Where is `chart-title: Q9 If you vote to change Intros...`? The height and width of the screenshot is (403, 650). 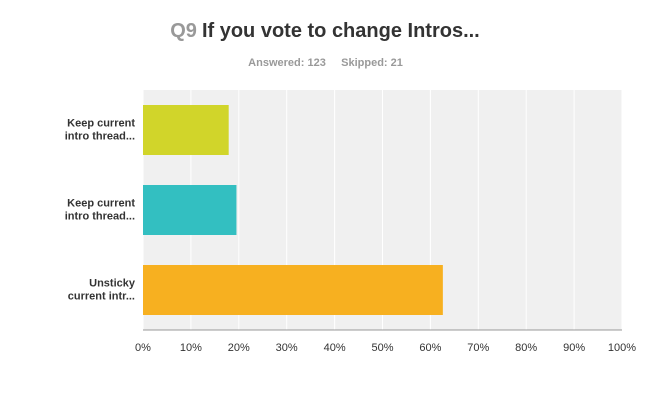 chart-title: Q9 If you vote to change Intros... is located at coordinates (325, 31).